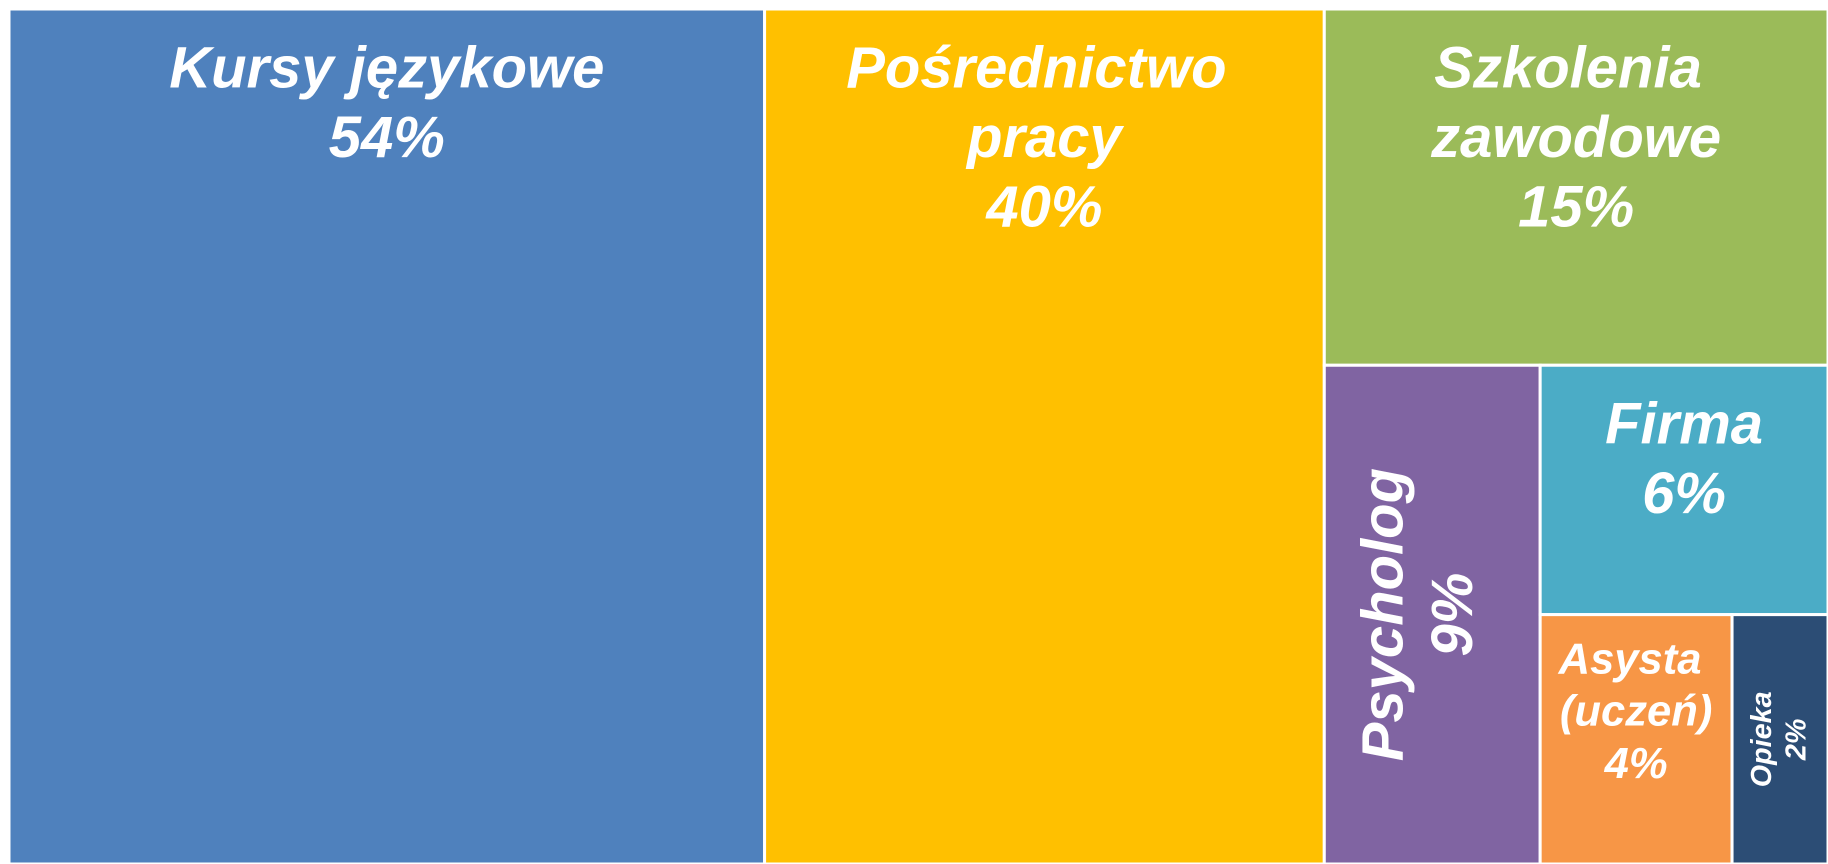 Image resolution: width=1828 pixels, height=864 pixels. What do you see at coordinates (1762, 739) in the screenshot?
I see `tile-name: Opieka` at bounding box center [1762, 739].